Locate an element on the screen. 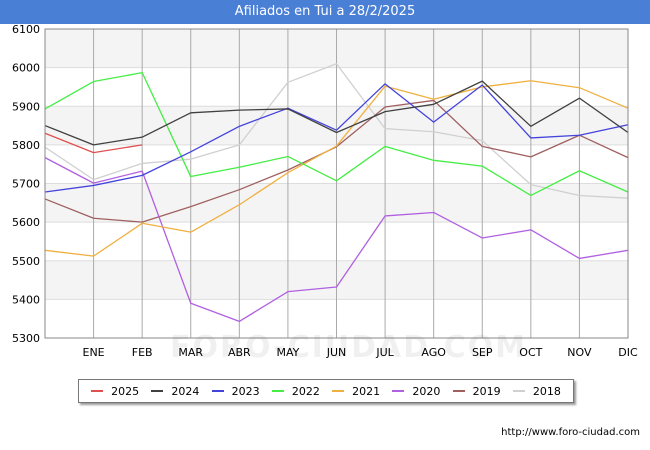  legend-item-2020: 2020 is located at coordinates (416, 391).